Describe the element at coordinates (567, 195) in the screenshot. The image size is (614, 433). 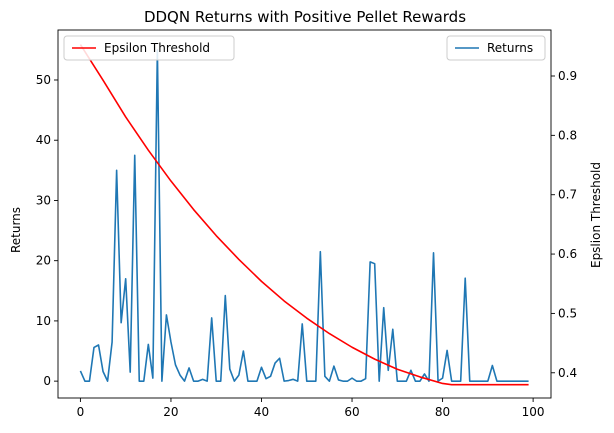
I see `right-y-tick-label: 0.7` at that location.